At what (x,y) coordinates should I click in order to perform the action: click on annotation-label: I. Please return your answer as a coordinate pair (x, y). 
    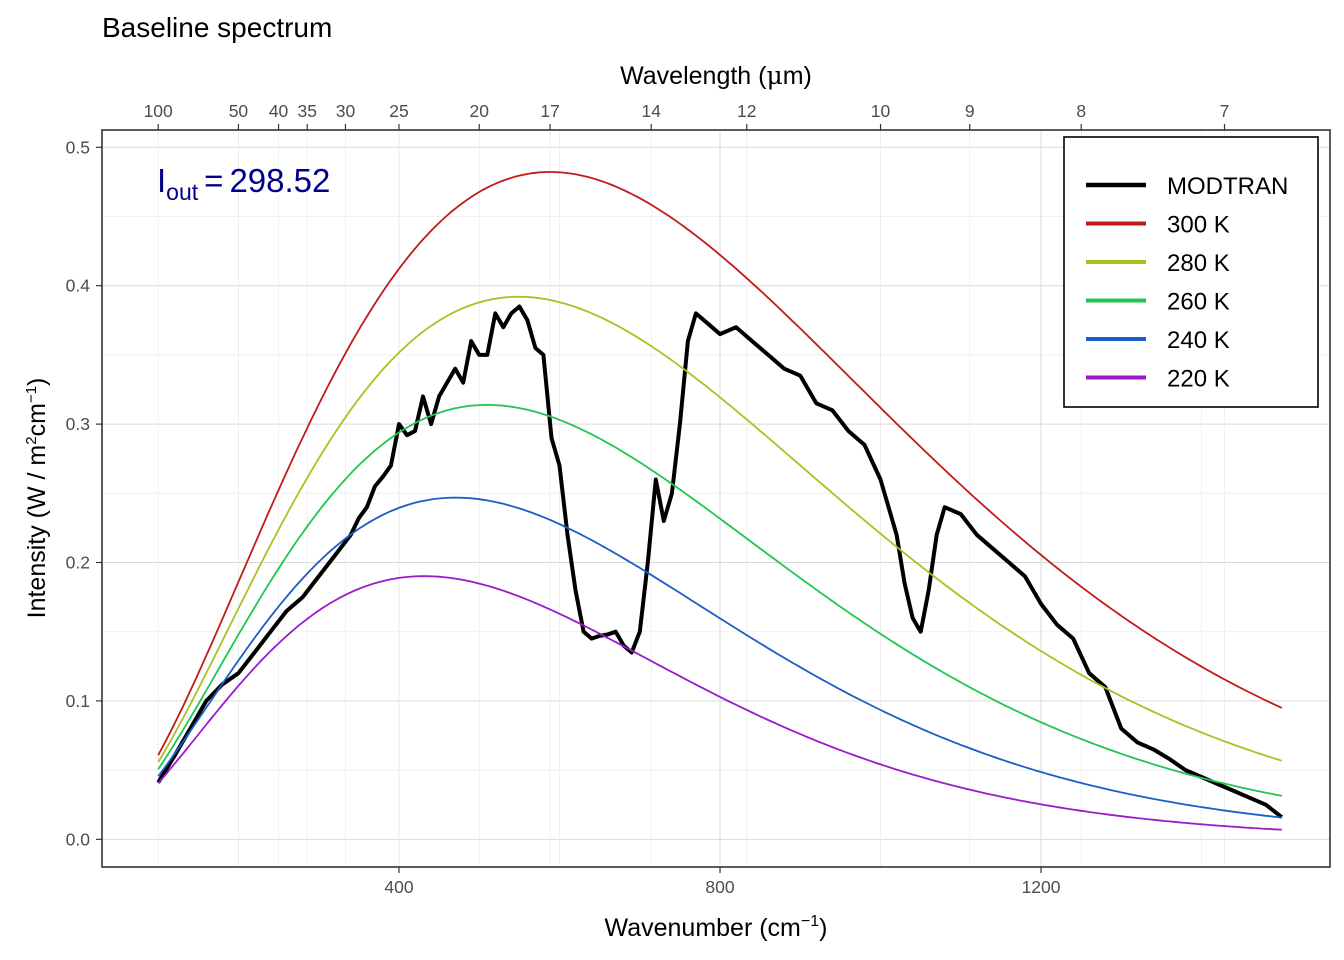
    Looking at the image, I should click on (161, 180).